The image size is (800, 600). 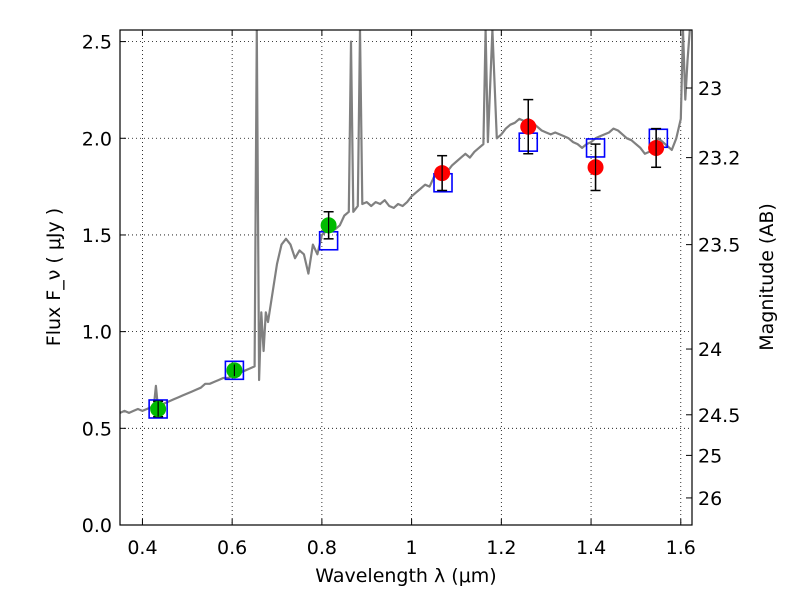 What do you see at coordinates (405, 576) in the screenshot?
I see `x-axis-label: Wavelength λ (μm)` at bounding box center [405, 576].